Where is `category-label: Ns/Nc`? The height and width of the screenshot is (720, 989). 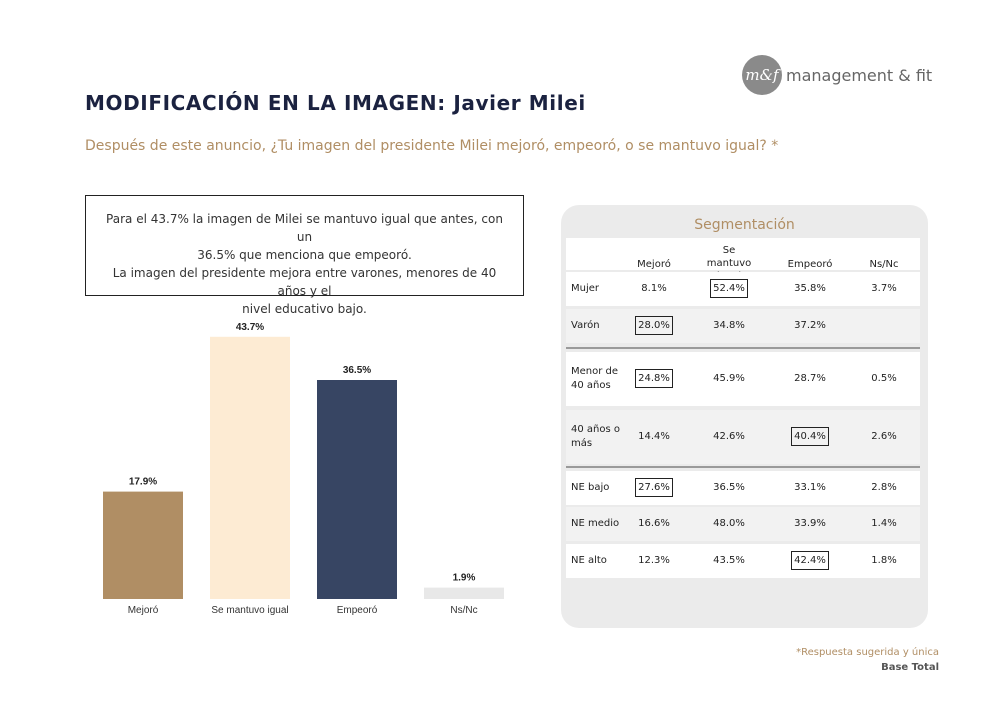 category-label: Ns/Nc is located at coordinates (463, 610).